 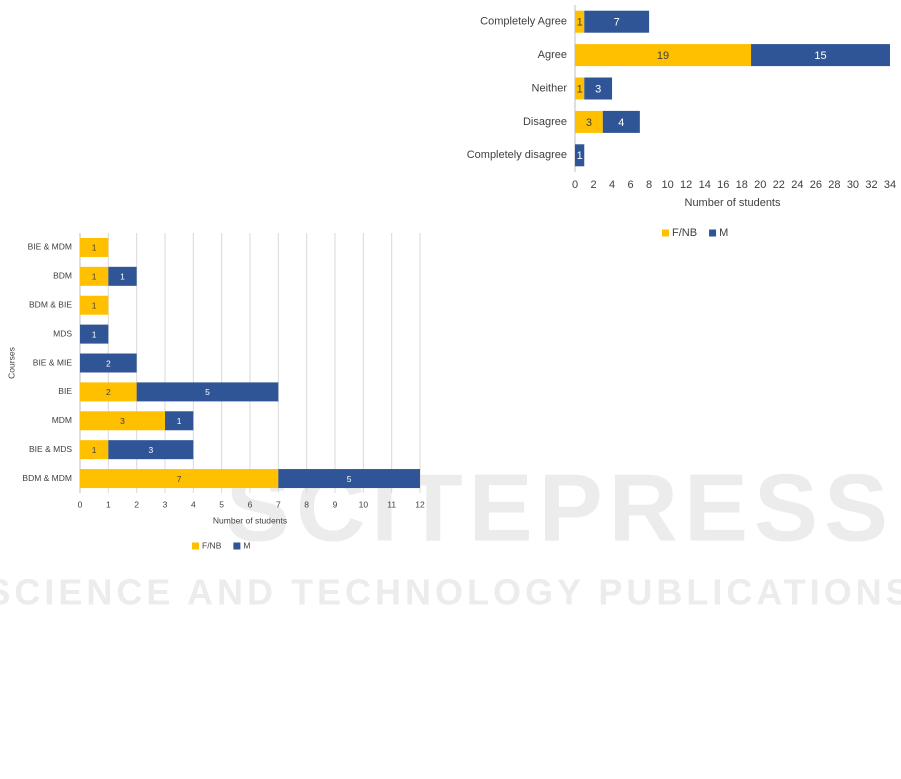 I want to click on y-tick-label: MDM, so click(x=62, y=420).